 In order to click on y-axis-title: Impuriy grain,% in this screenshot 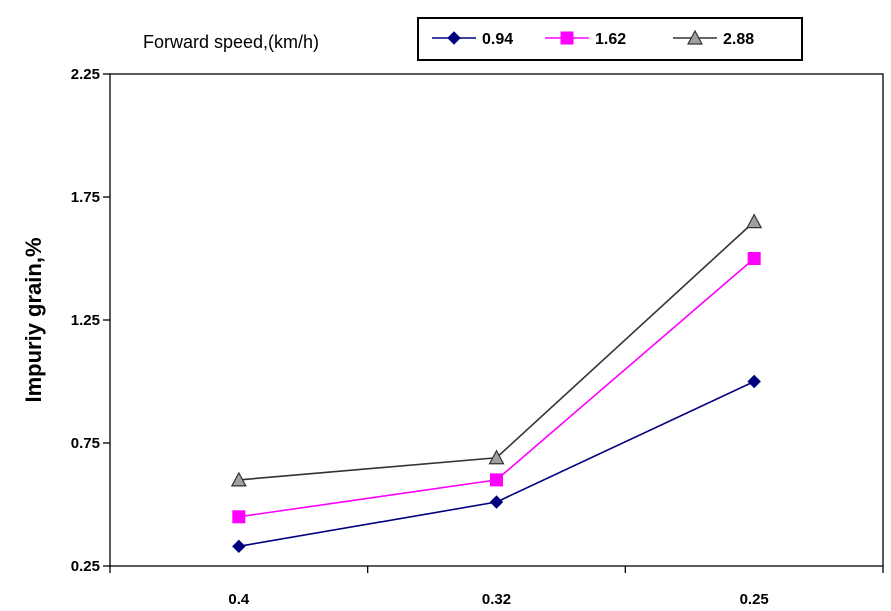, I will do `click(33, 319)`.